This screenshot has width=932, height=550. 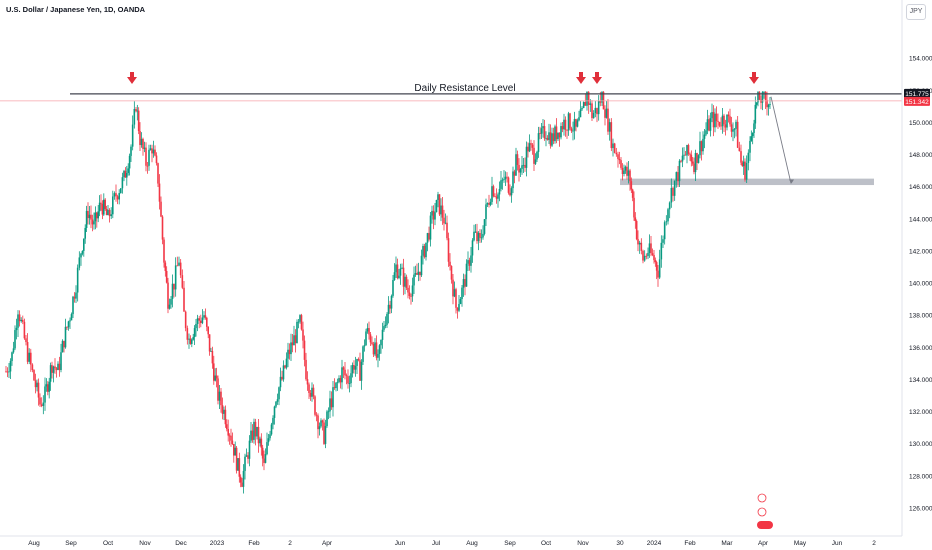 I want to click on x-tick-label: Nov, so click(x=583, y=543).